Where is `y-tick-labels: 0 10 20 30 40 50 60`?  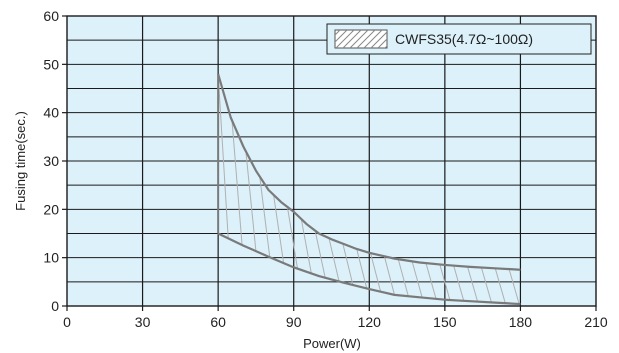
y-tick-labels: 0 10 20 30 40 50 60 is located at coordinates (51, 161).